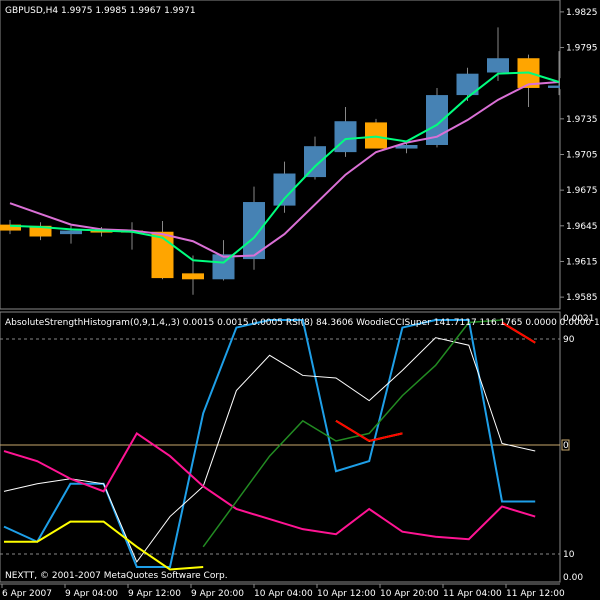  What do you see at coordinates (217, 594) in the screenshot?
I see `time-tick-label: 9 Apr 20:00` at bounding box center [217, 594].